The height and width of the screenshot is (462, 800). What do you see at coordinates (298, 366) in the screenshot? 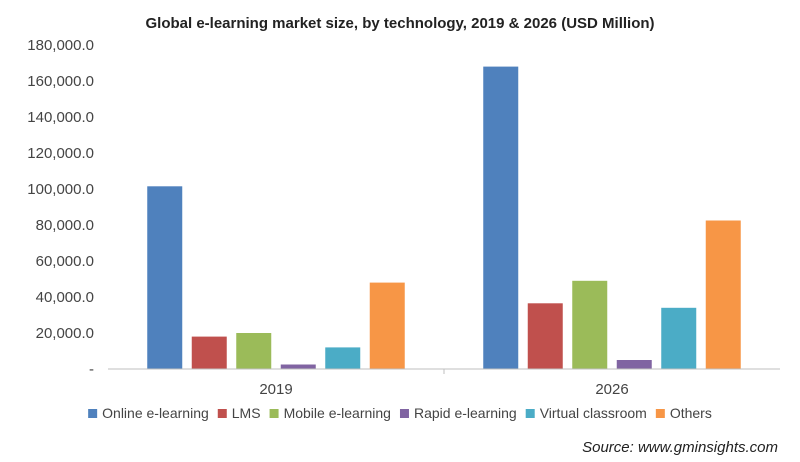
I see `bar-rapid-e-learning-2019` at bounding box center [298, 366].